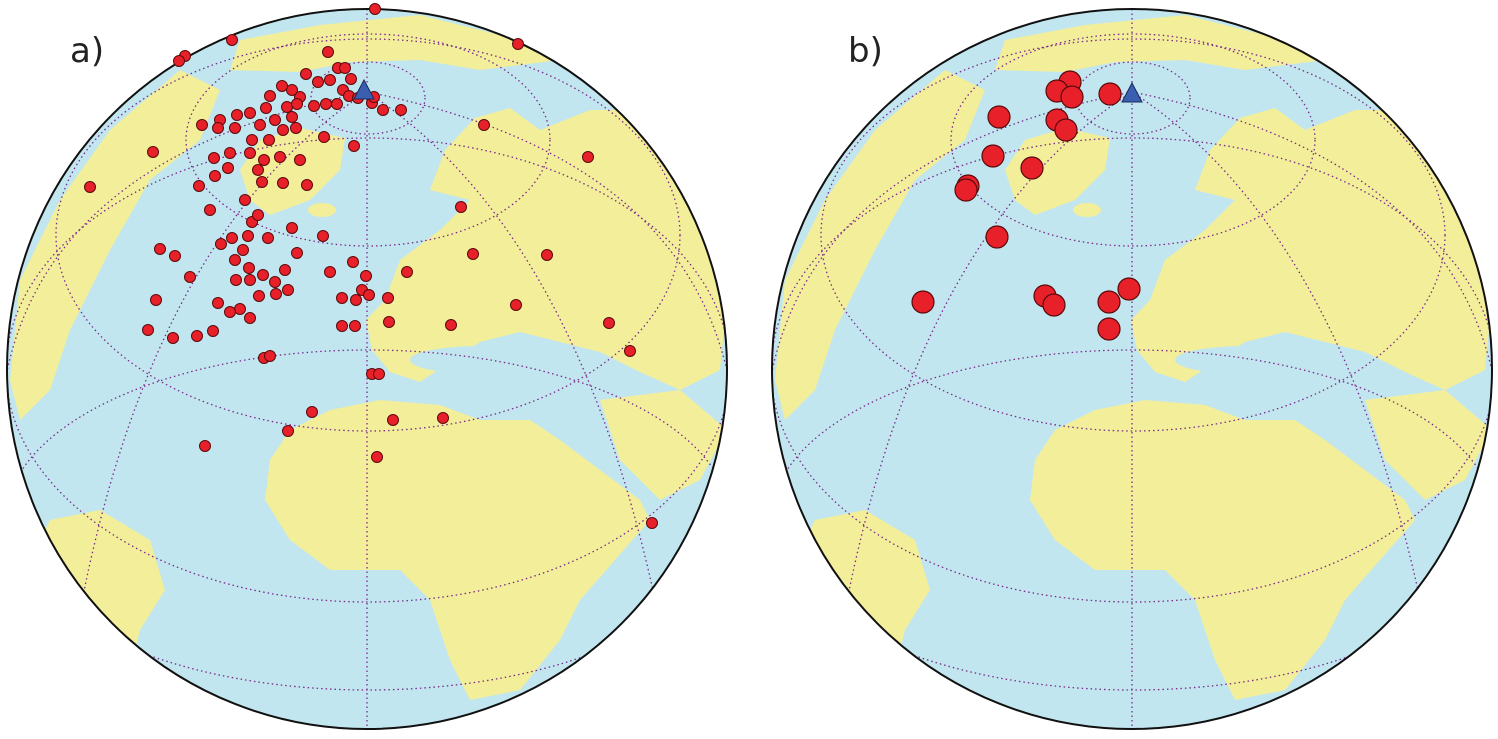  I want to click on panel-label: a), so click(87, 51).